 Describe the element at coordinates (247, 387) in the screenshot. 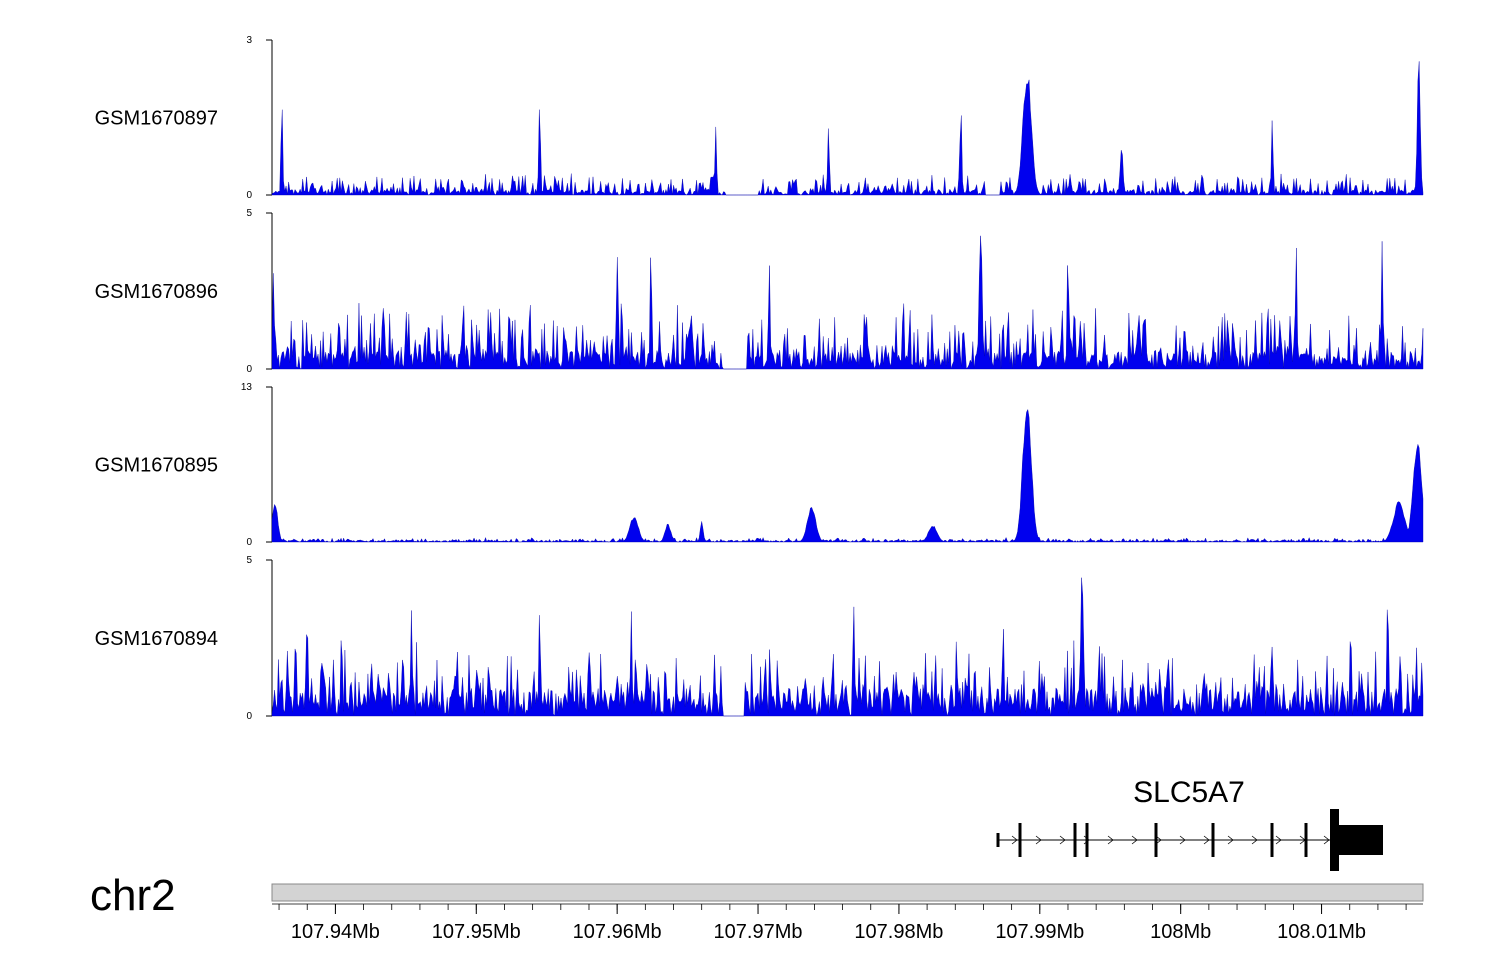

I see `y-tick-label: 13` at that location.